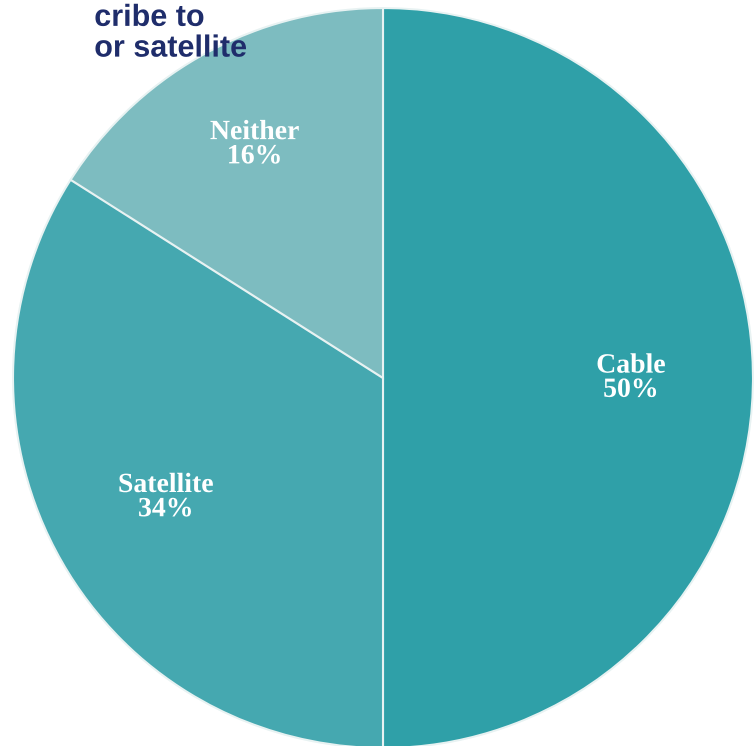 The height and width of the screenshot is (746, 754). I want to click on data-label: 16%, so click(254, 154).